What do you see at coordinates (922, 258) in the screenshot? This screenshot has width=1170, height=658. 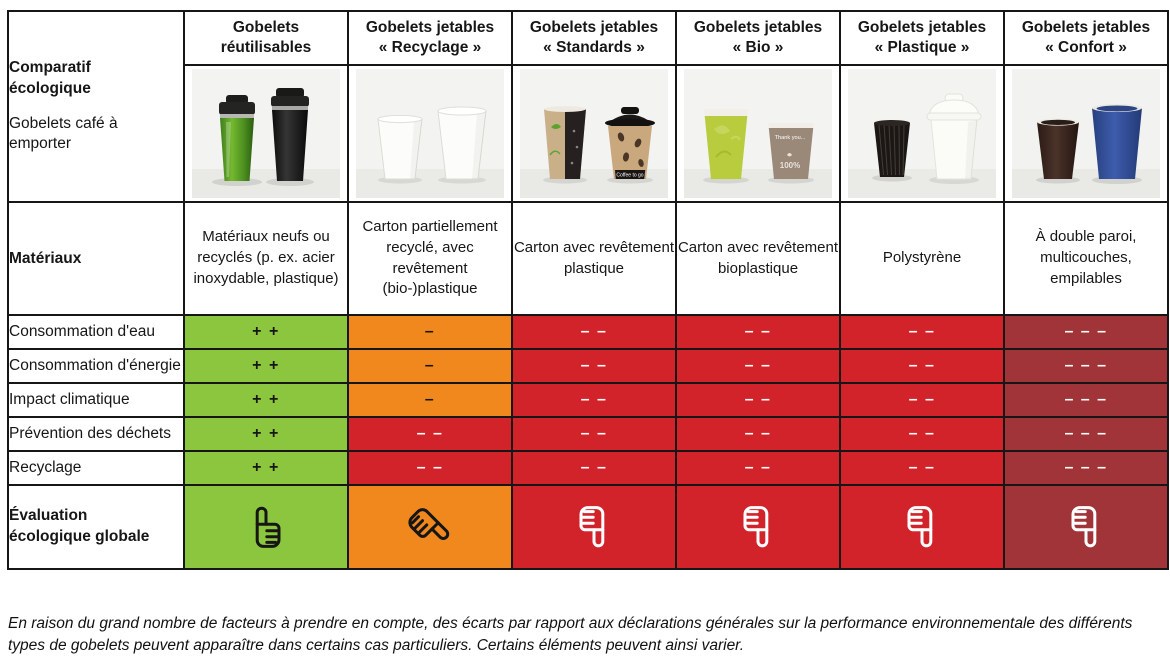 I see `material-plastique: Polystyrène` at bounding box center [922, 258].